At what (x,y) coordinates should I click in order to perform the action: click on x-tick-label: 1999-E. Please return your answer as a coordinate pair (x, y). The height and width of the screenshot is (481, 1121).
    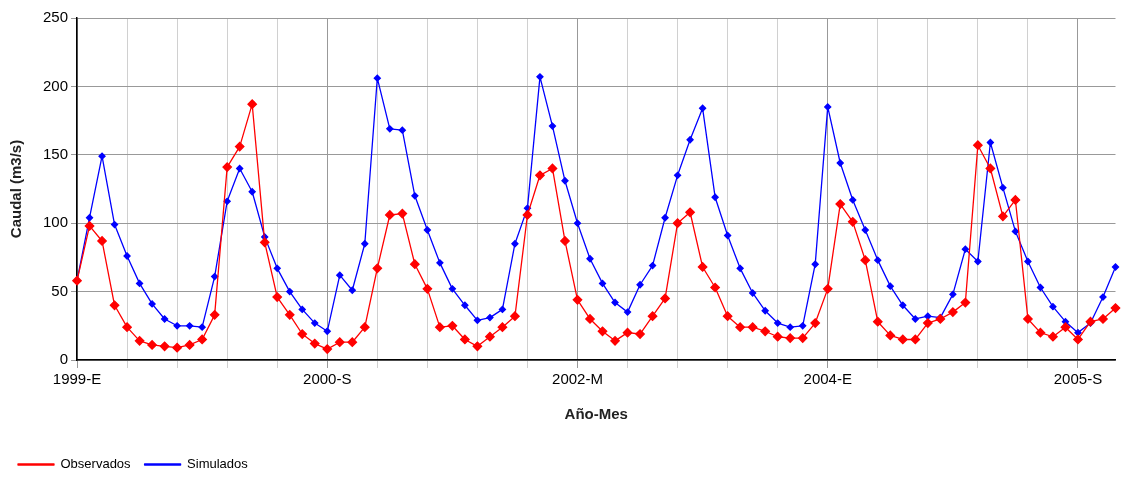
    Looking at the image, I should click on (77, 379).